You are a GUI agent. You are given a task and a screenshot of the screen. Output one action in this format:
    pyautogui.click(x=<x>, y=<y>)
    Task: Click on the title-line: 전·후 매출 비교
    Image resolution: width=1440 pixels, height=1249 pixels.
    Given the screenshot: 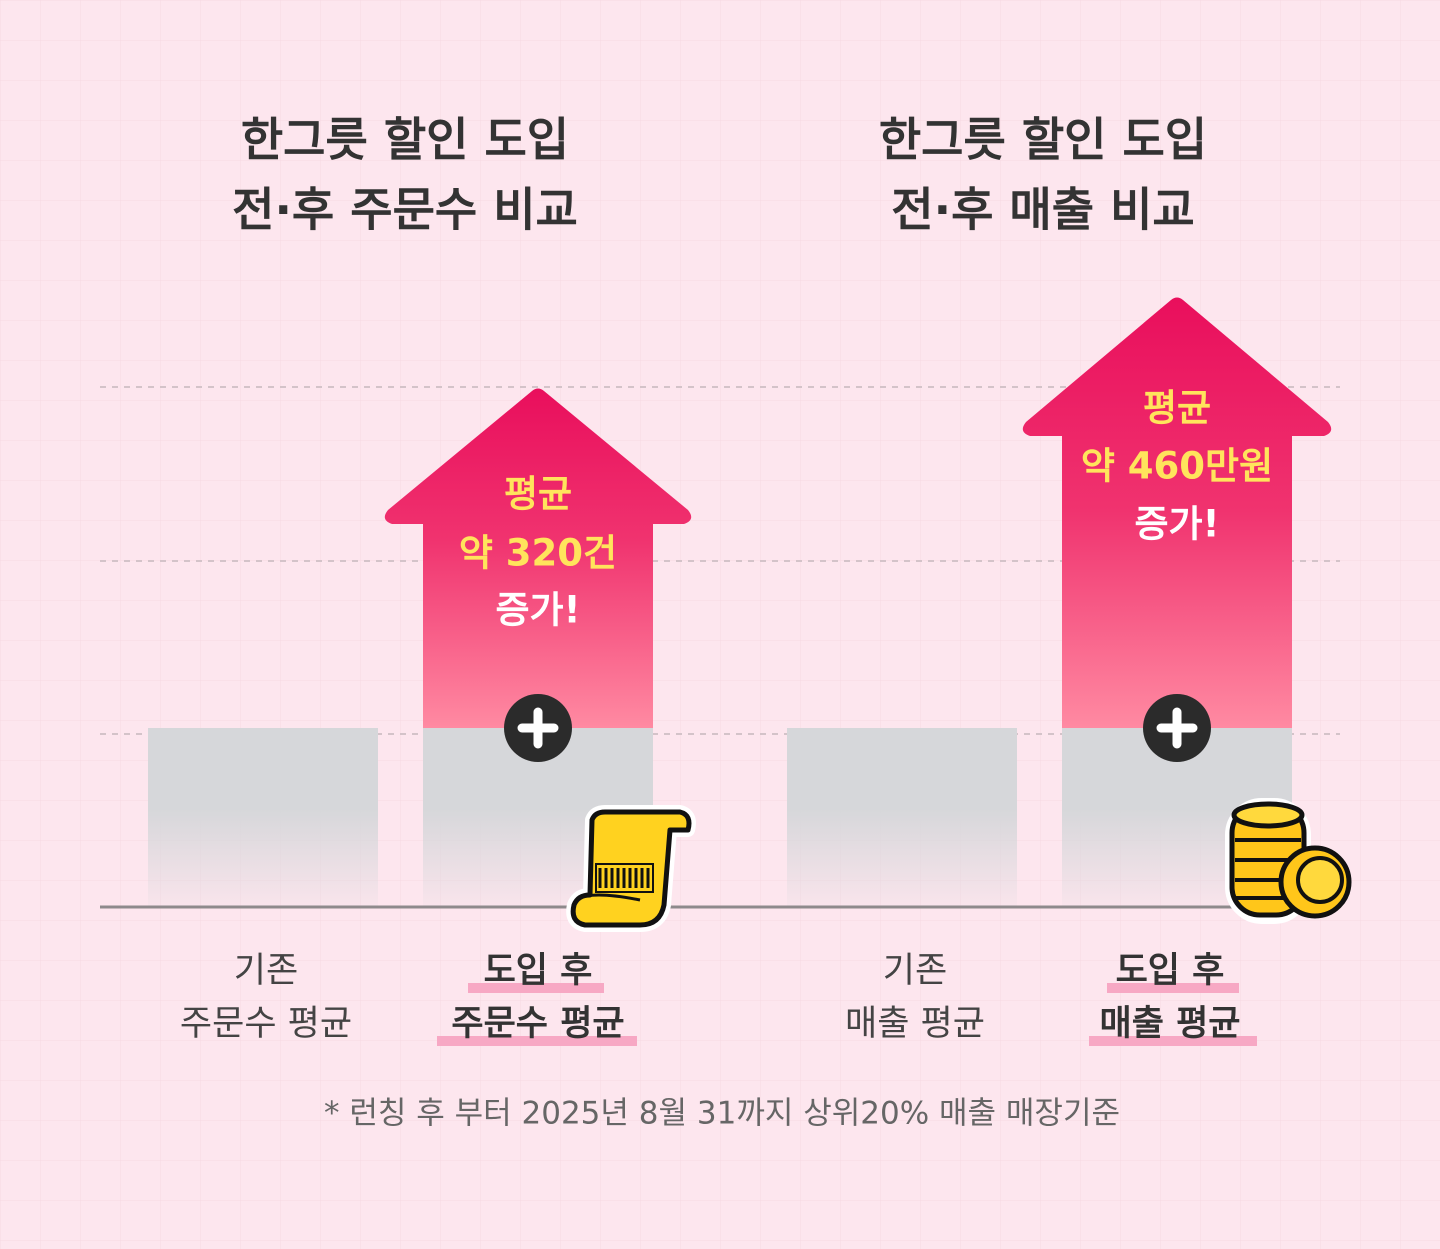 What is the action you would take?
    pyautogui.click(x=1042, y=210)
    